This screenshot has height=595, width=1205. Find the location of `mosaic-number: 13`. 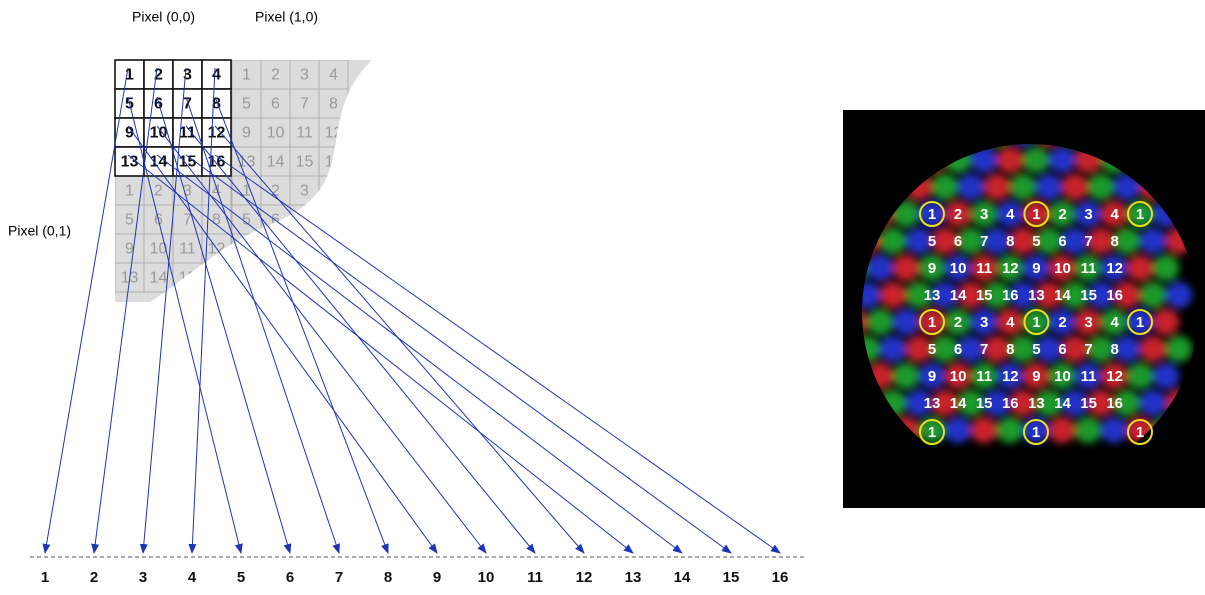

mosaic-number: 13 is located at coordinates (1036, 295).